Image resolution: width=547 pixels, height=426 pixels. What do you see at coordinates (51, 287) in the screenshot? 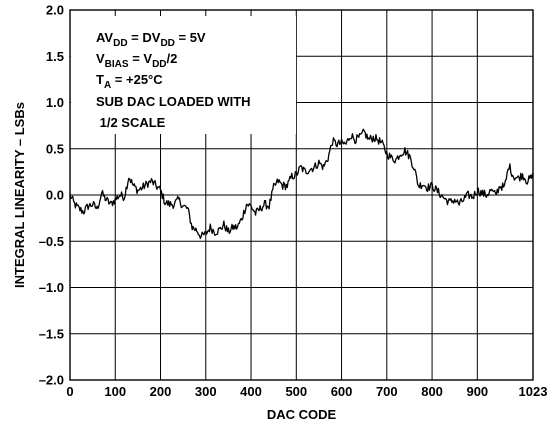
I see `y-tick-label: –1.0` at bounding box center [51, 287].